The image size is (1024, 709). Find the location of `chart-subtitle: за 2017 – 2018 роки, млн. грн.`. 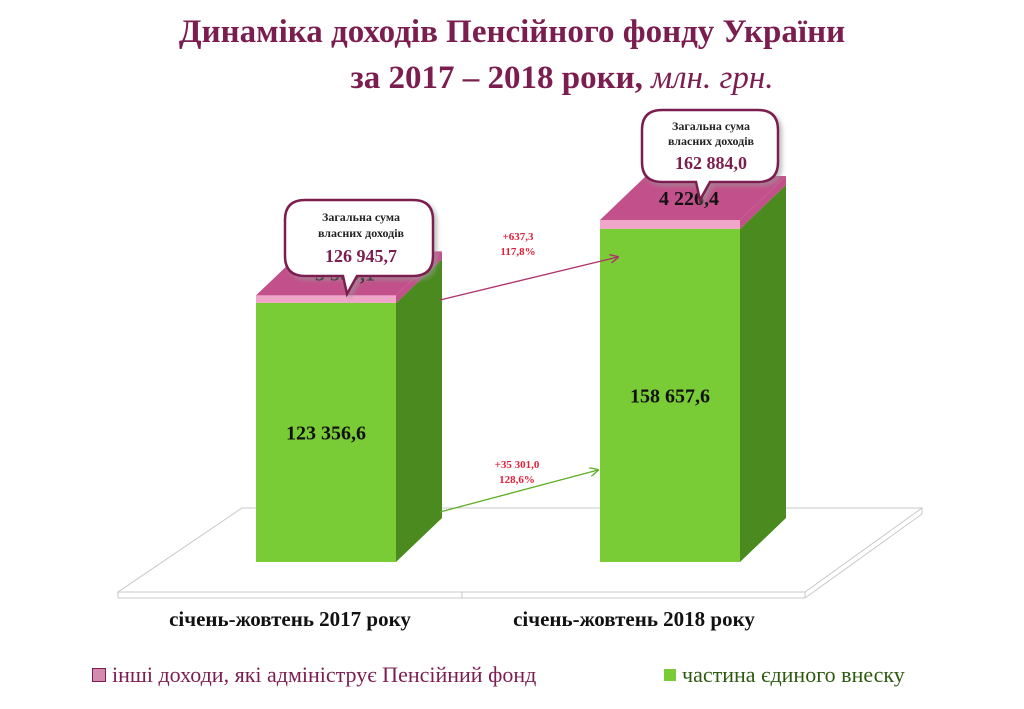

chart-subtitle: за 2017 – 2018 роки, млн. грн. is located at coordinates (512, 78).